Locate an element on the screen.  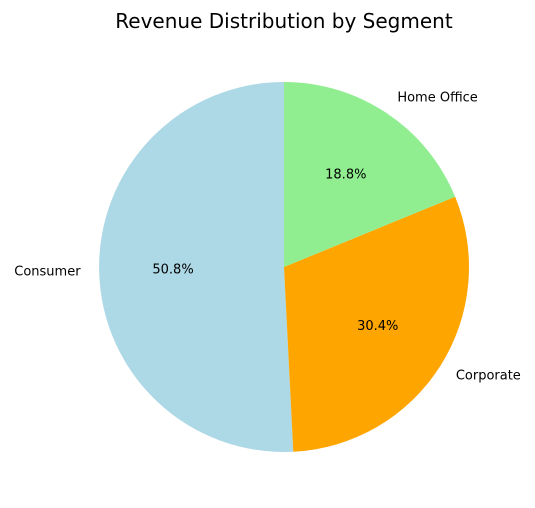
pie-slice-label-consumer: Consumer is located at coordinates (47, 272).